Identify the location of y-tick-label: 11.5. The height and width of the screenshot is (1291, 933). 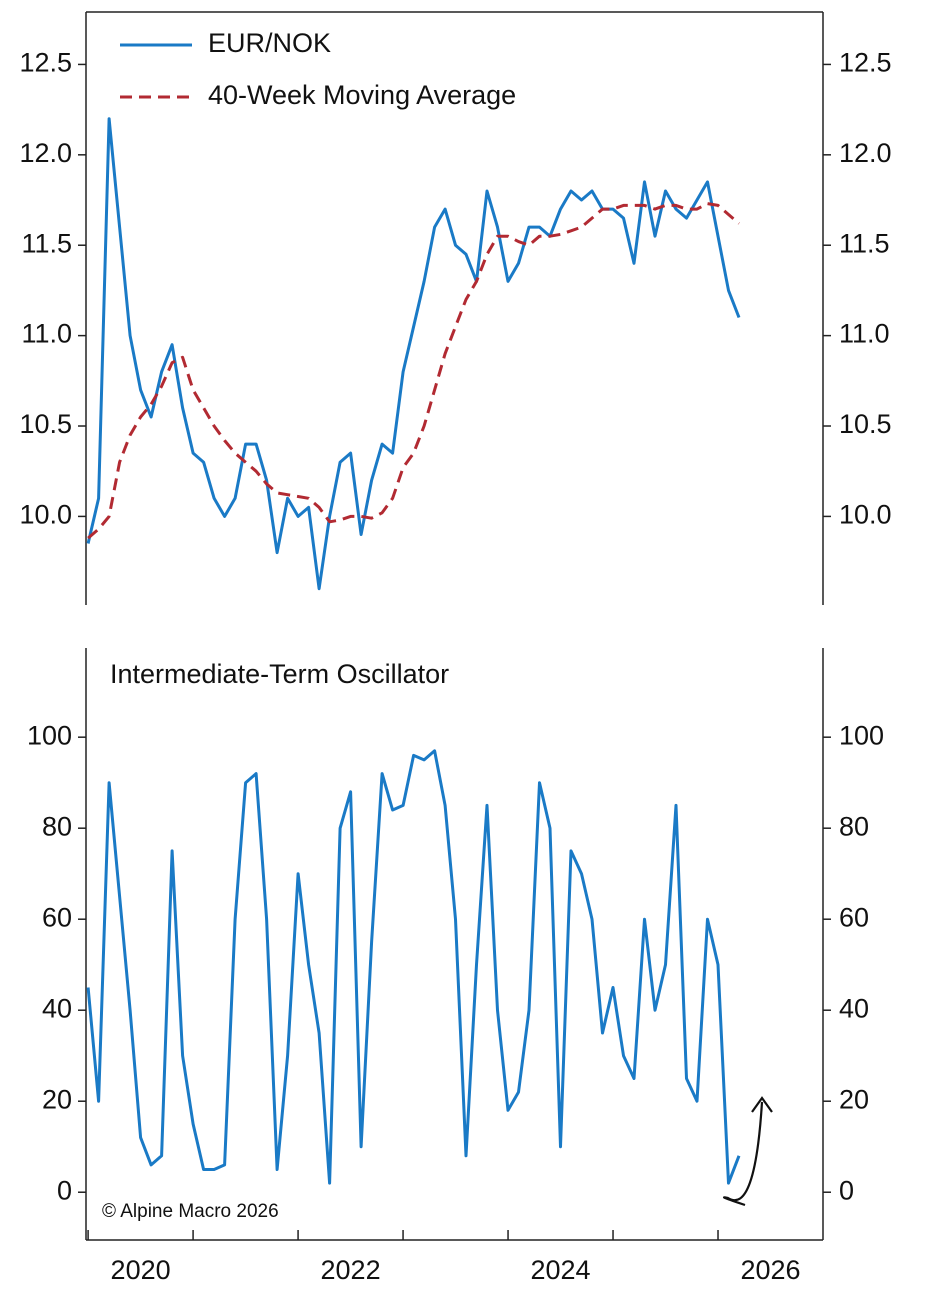
(46, 243).